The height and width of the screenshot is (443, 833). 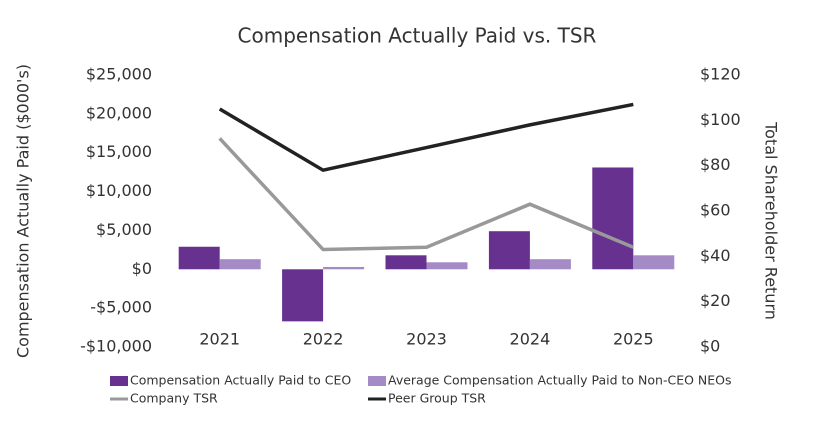 I want to click on y-tick-label: $10,000, so click(x=119, y=190).